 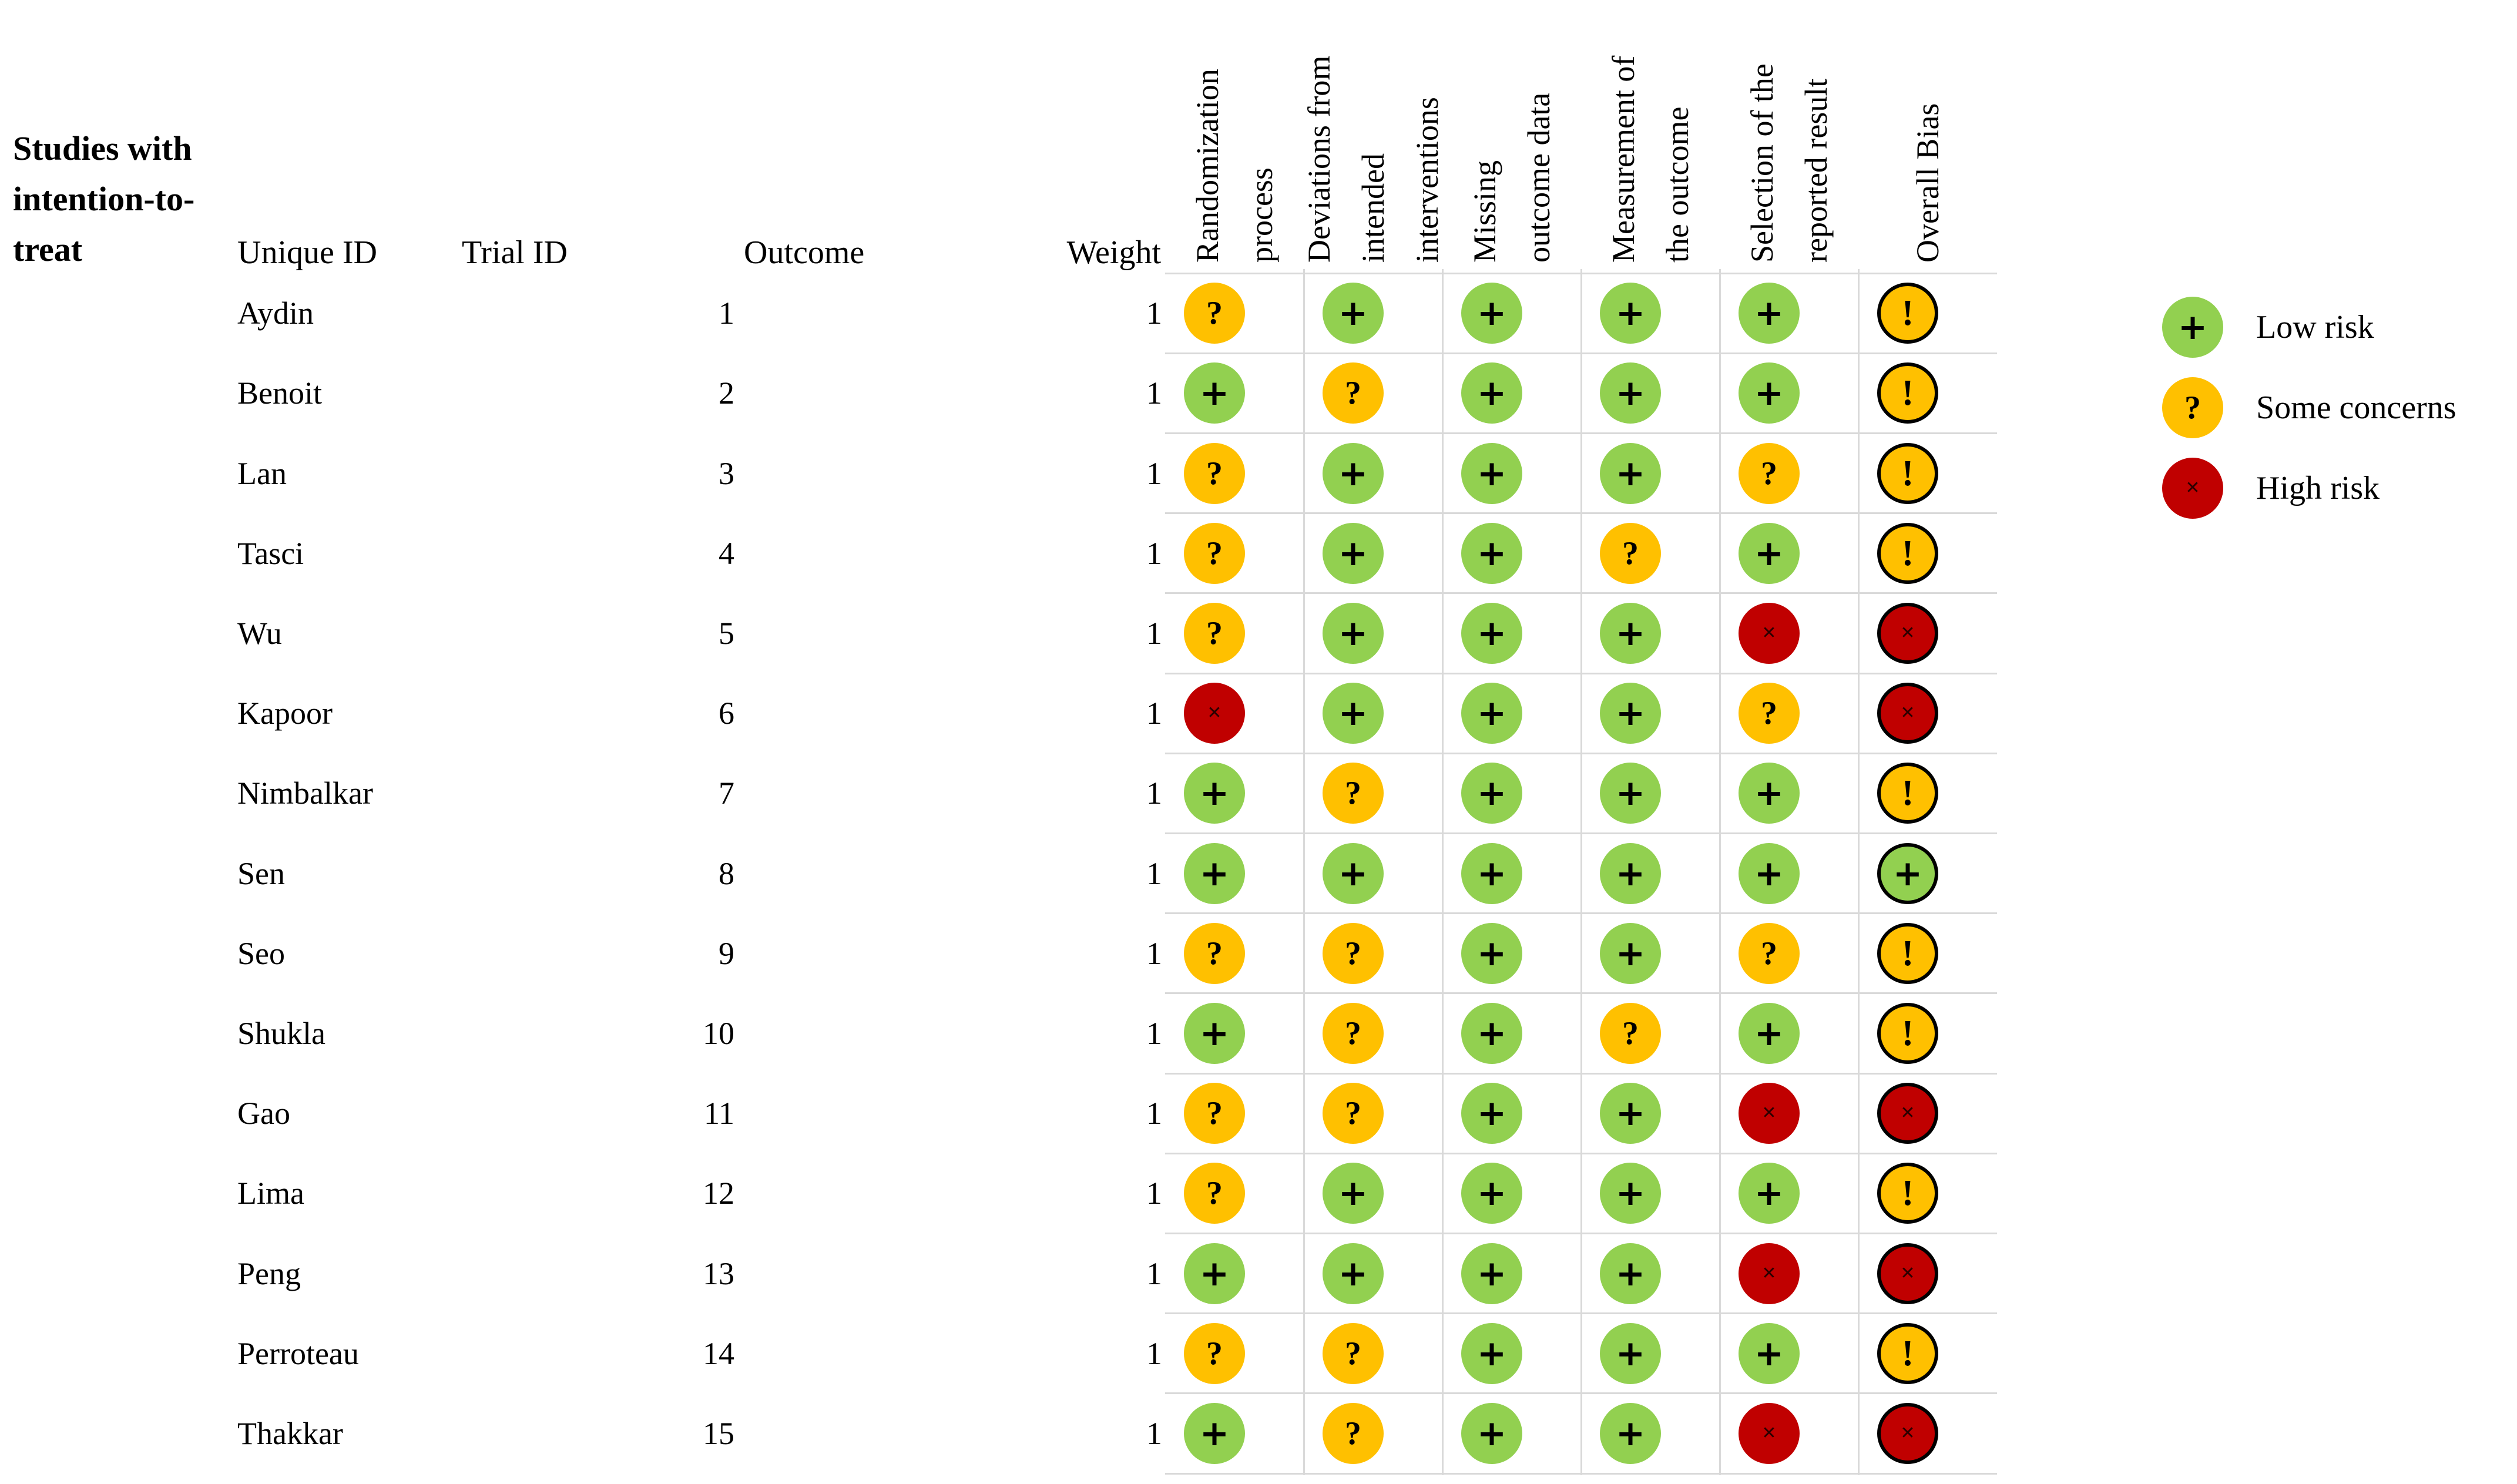 What do you see at coordinates (1511, 133) in the screenshot?
I see `domain-header-missing-outcome-data: Missing outcome data` at bounding box center [1511, 133].